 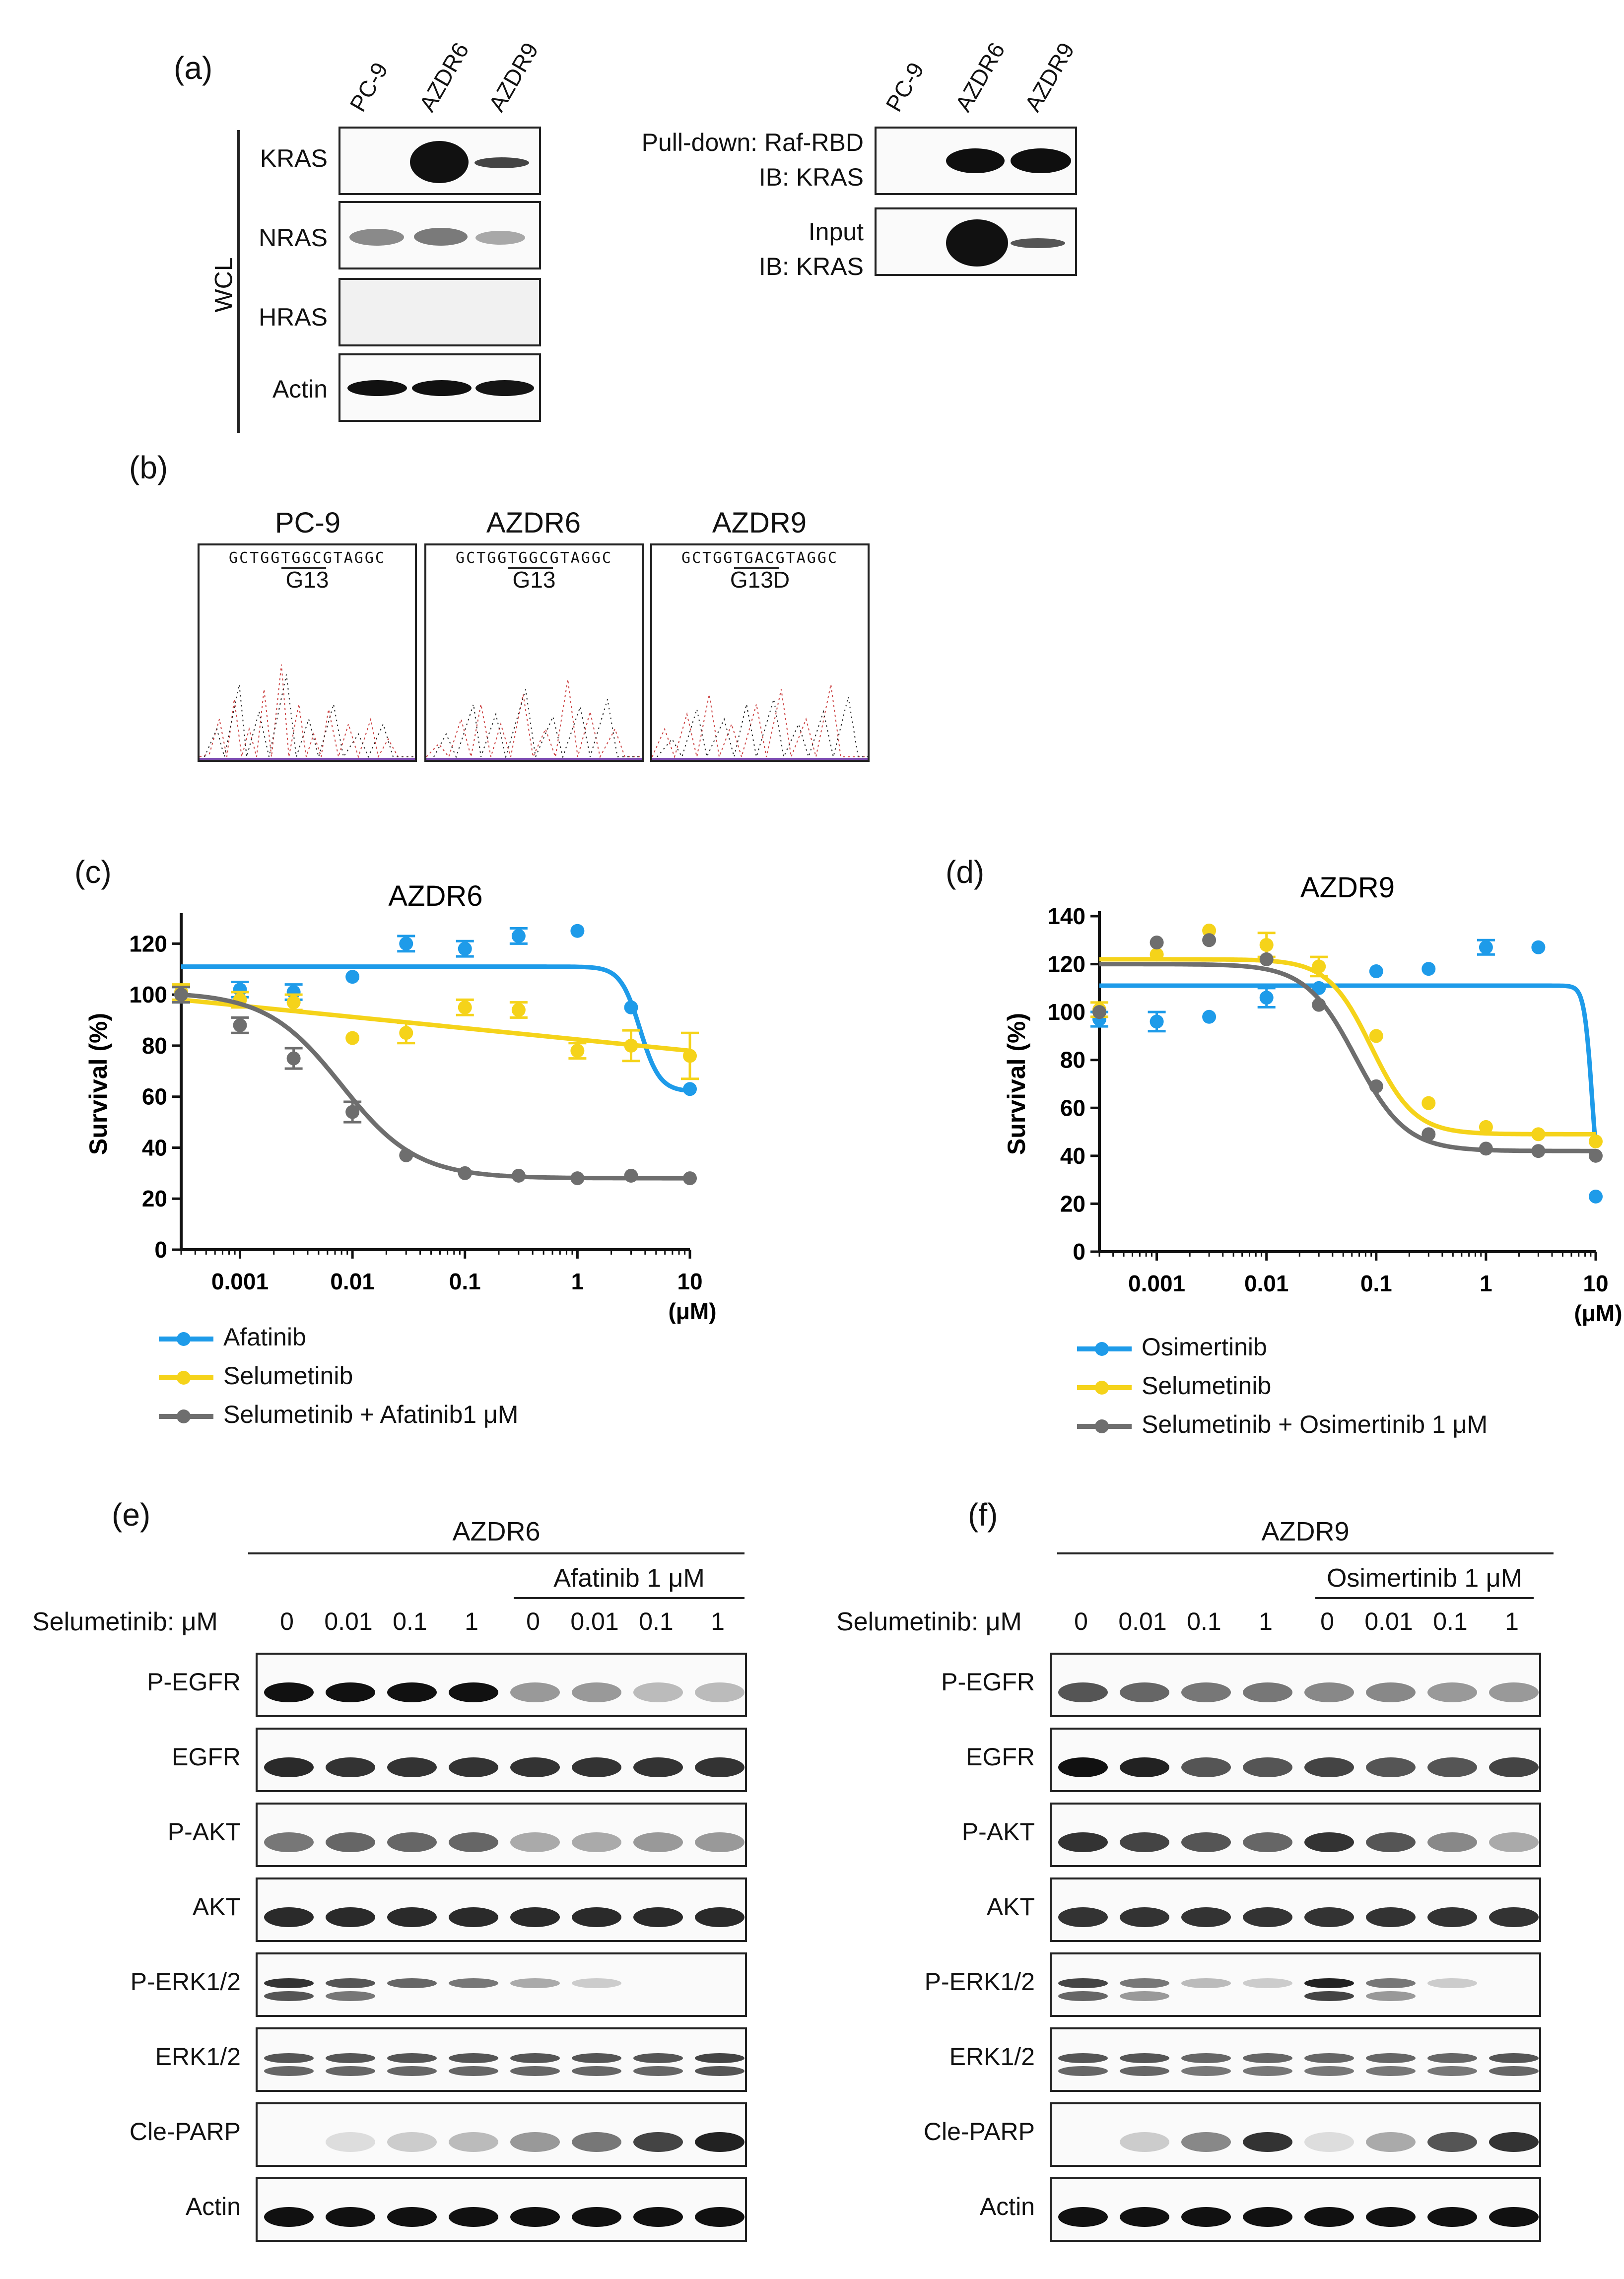 What do you see at coordinates (186, 1377) in the screenshot?
I see `legend-c-selumetinib-marker` at bounding box center [186, 1377].